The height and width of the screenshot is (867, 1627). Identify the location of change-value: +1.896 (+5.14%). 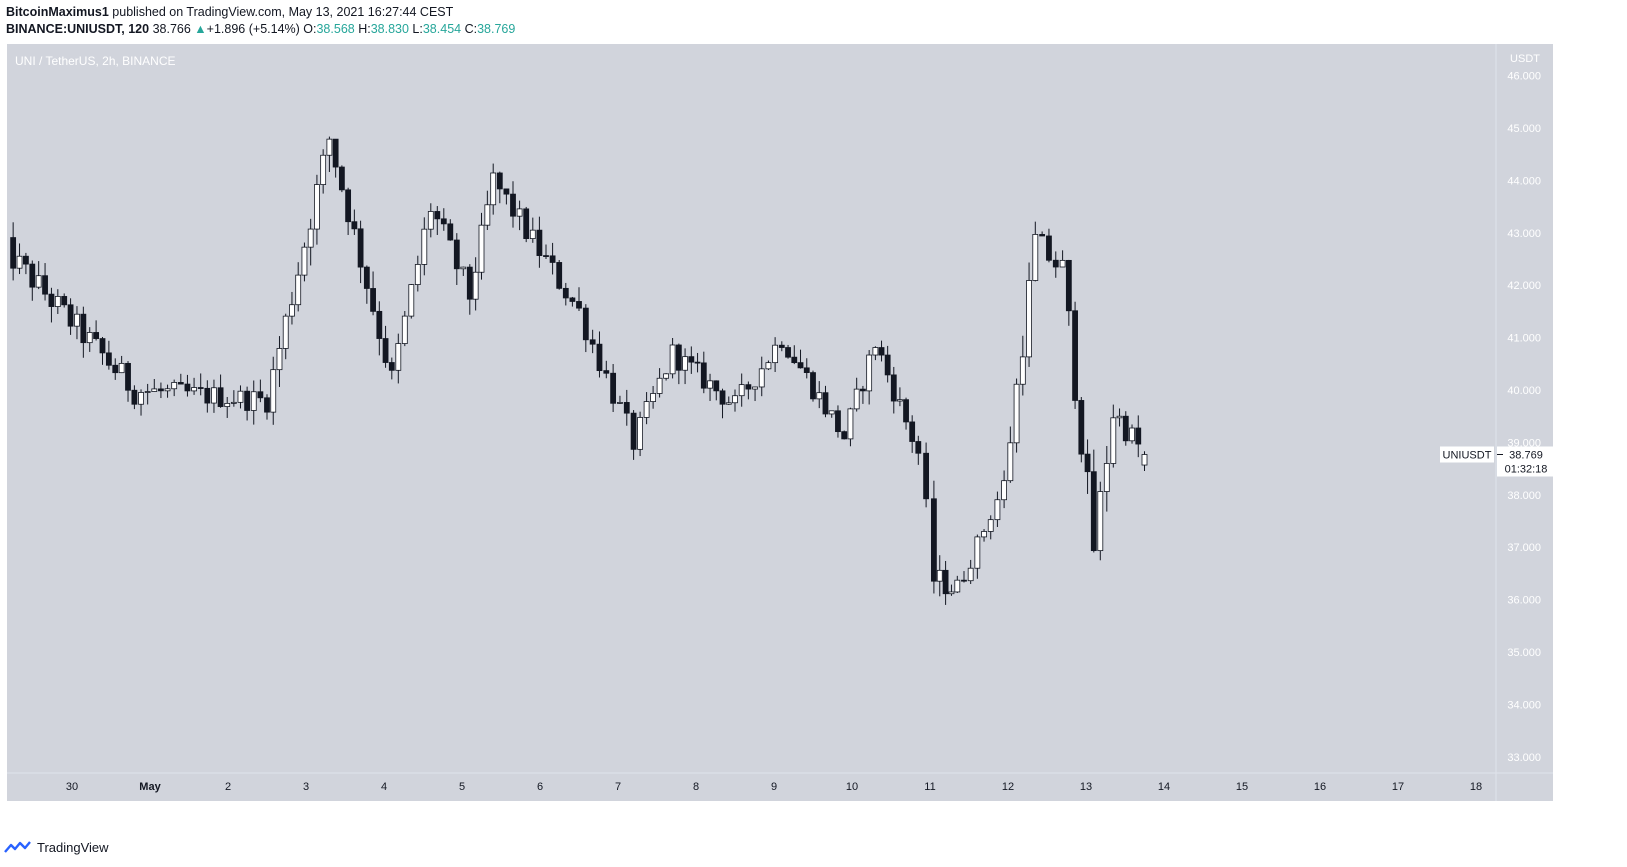
(253, 29).